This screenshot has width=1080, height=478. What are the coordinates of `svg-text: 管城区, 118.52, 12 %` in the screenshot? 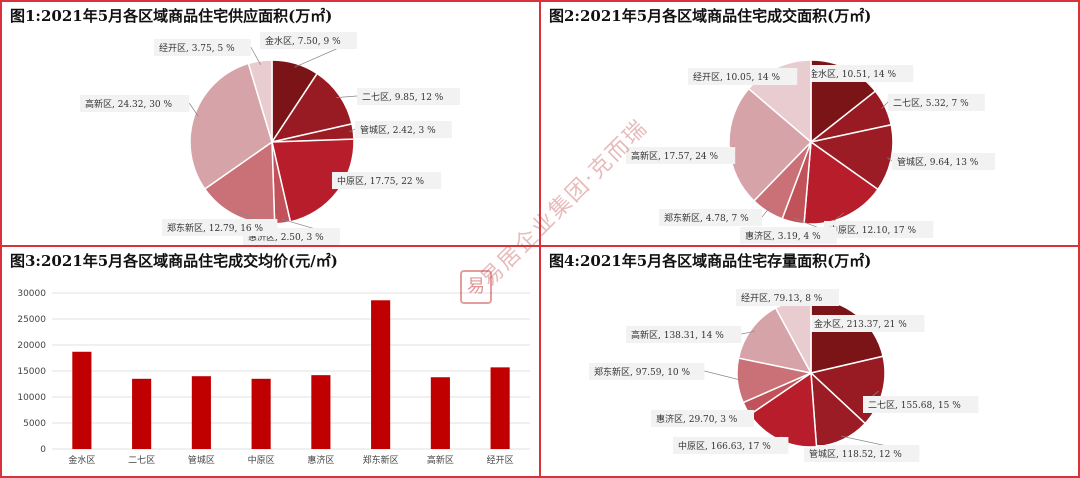 It's located at (855, 454).